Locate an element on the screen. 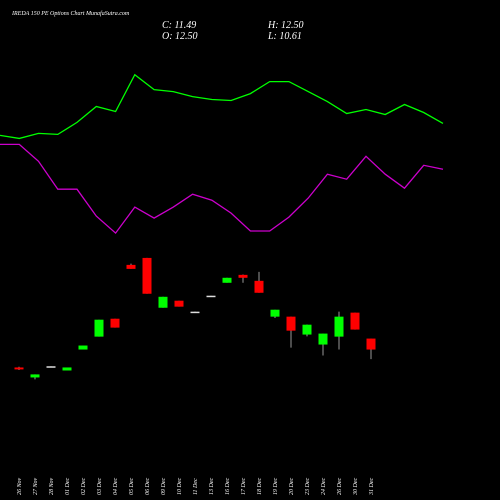  x-tick-label: 17 Dec is located at coordinates (244, 486).